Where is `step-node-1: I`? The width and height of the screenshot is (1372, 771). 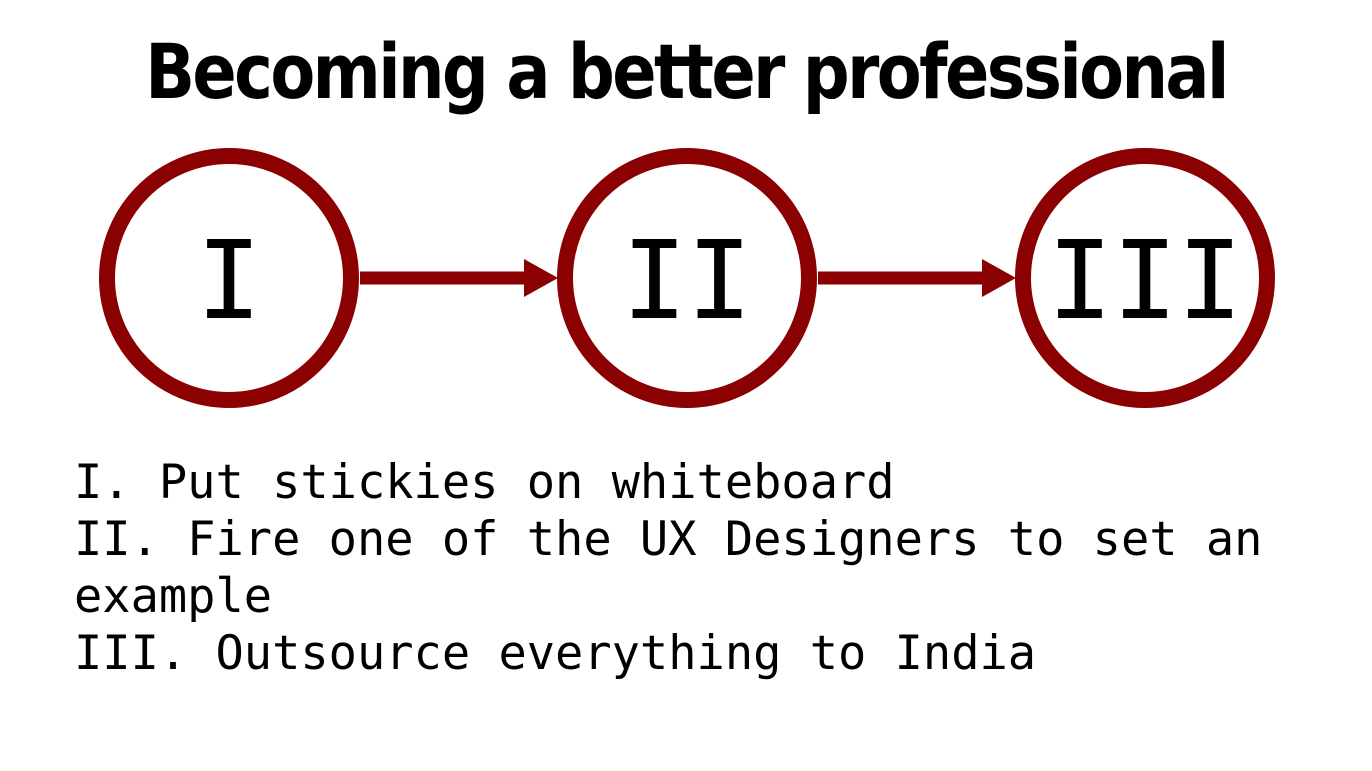 step-node-1: I is located at coordinates (229, 278).